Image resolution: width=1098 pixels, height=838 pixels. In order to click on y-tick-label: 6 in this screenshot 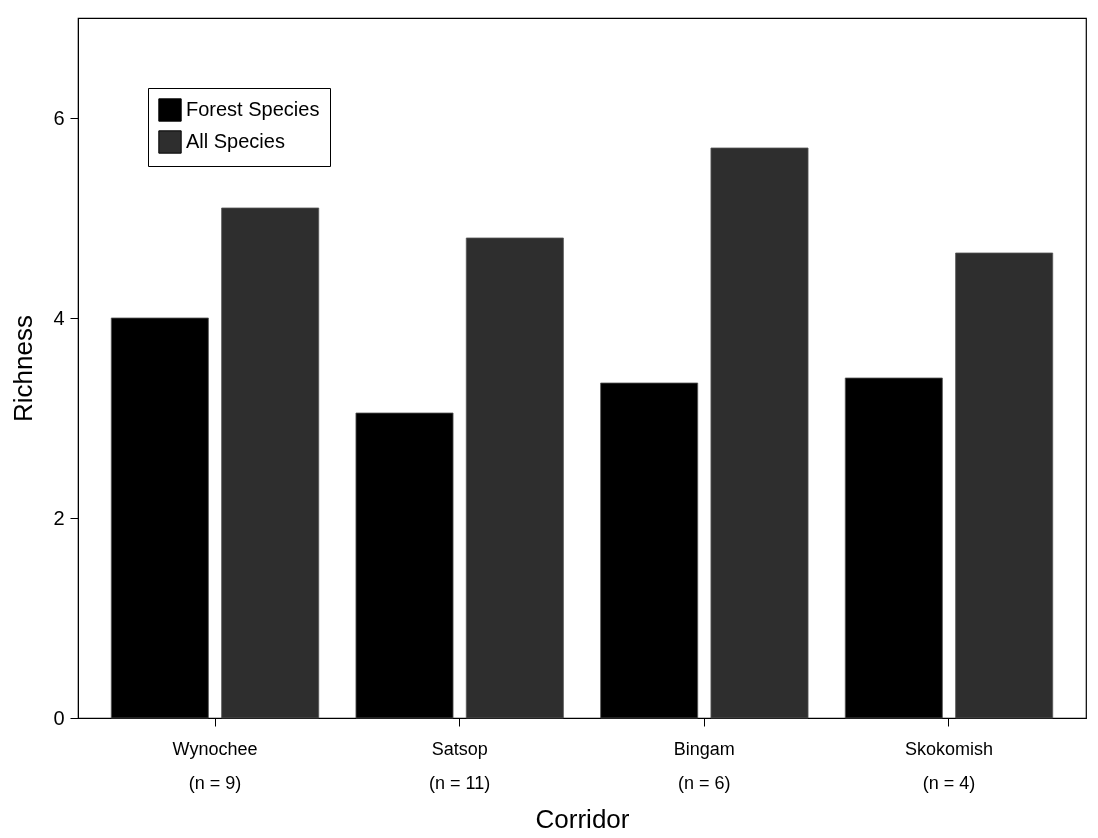, I will do `click(59, 117)`.